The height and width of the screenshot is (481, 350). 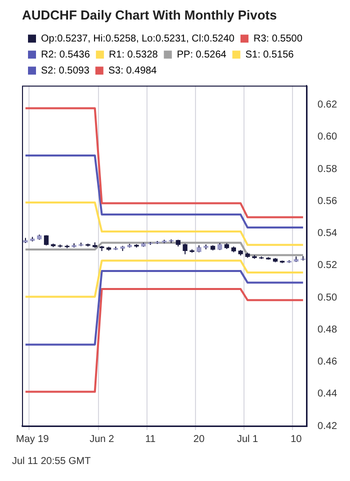 I want to click on x-tick-label: 10, so click(x=296, y=439).